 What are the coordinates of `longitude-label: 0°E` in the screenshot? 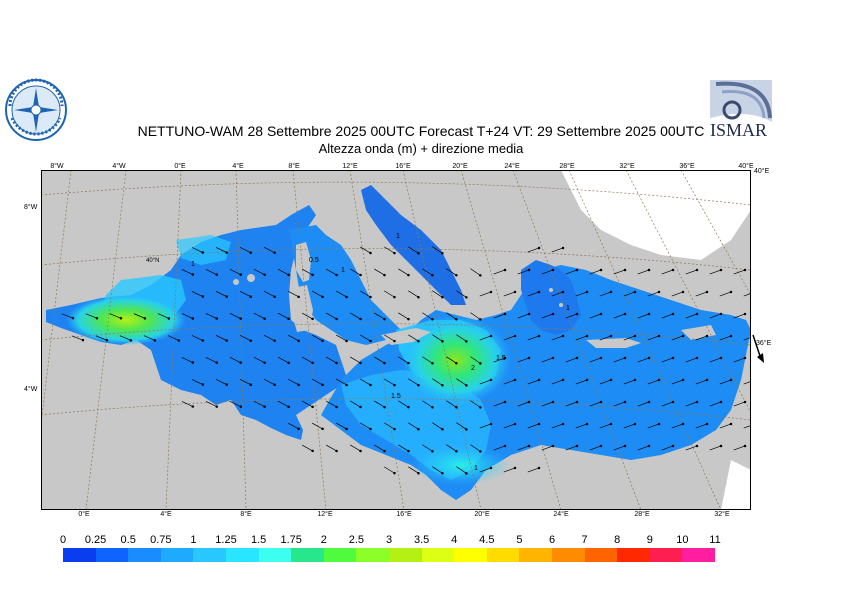 It's located at (180, 166).